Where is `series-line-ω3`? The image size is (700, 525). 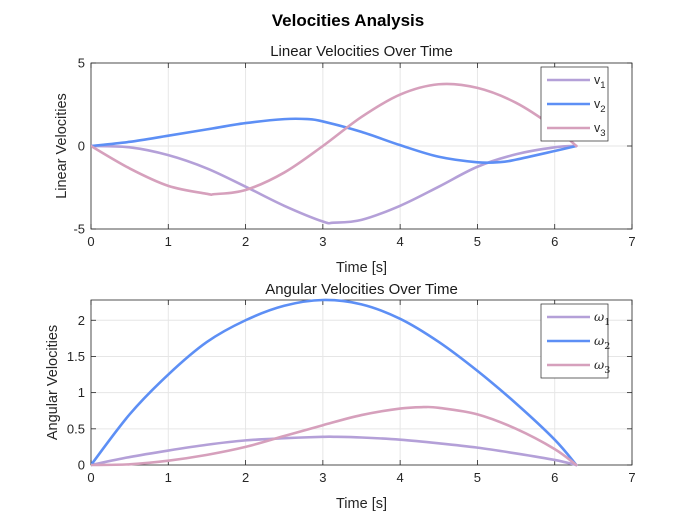 series-line-ω3 is located at coordinates (334, 436).